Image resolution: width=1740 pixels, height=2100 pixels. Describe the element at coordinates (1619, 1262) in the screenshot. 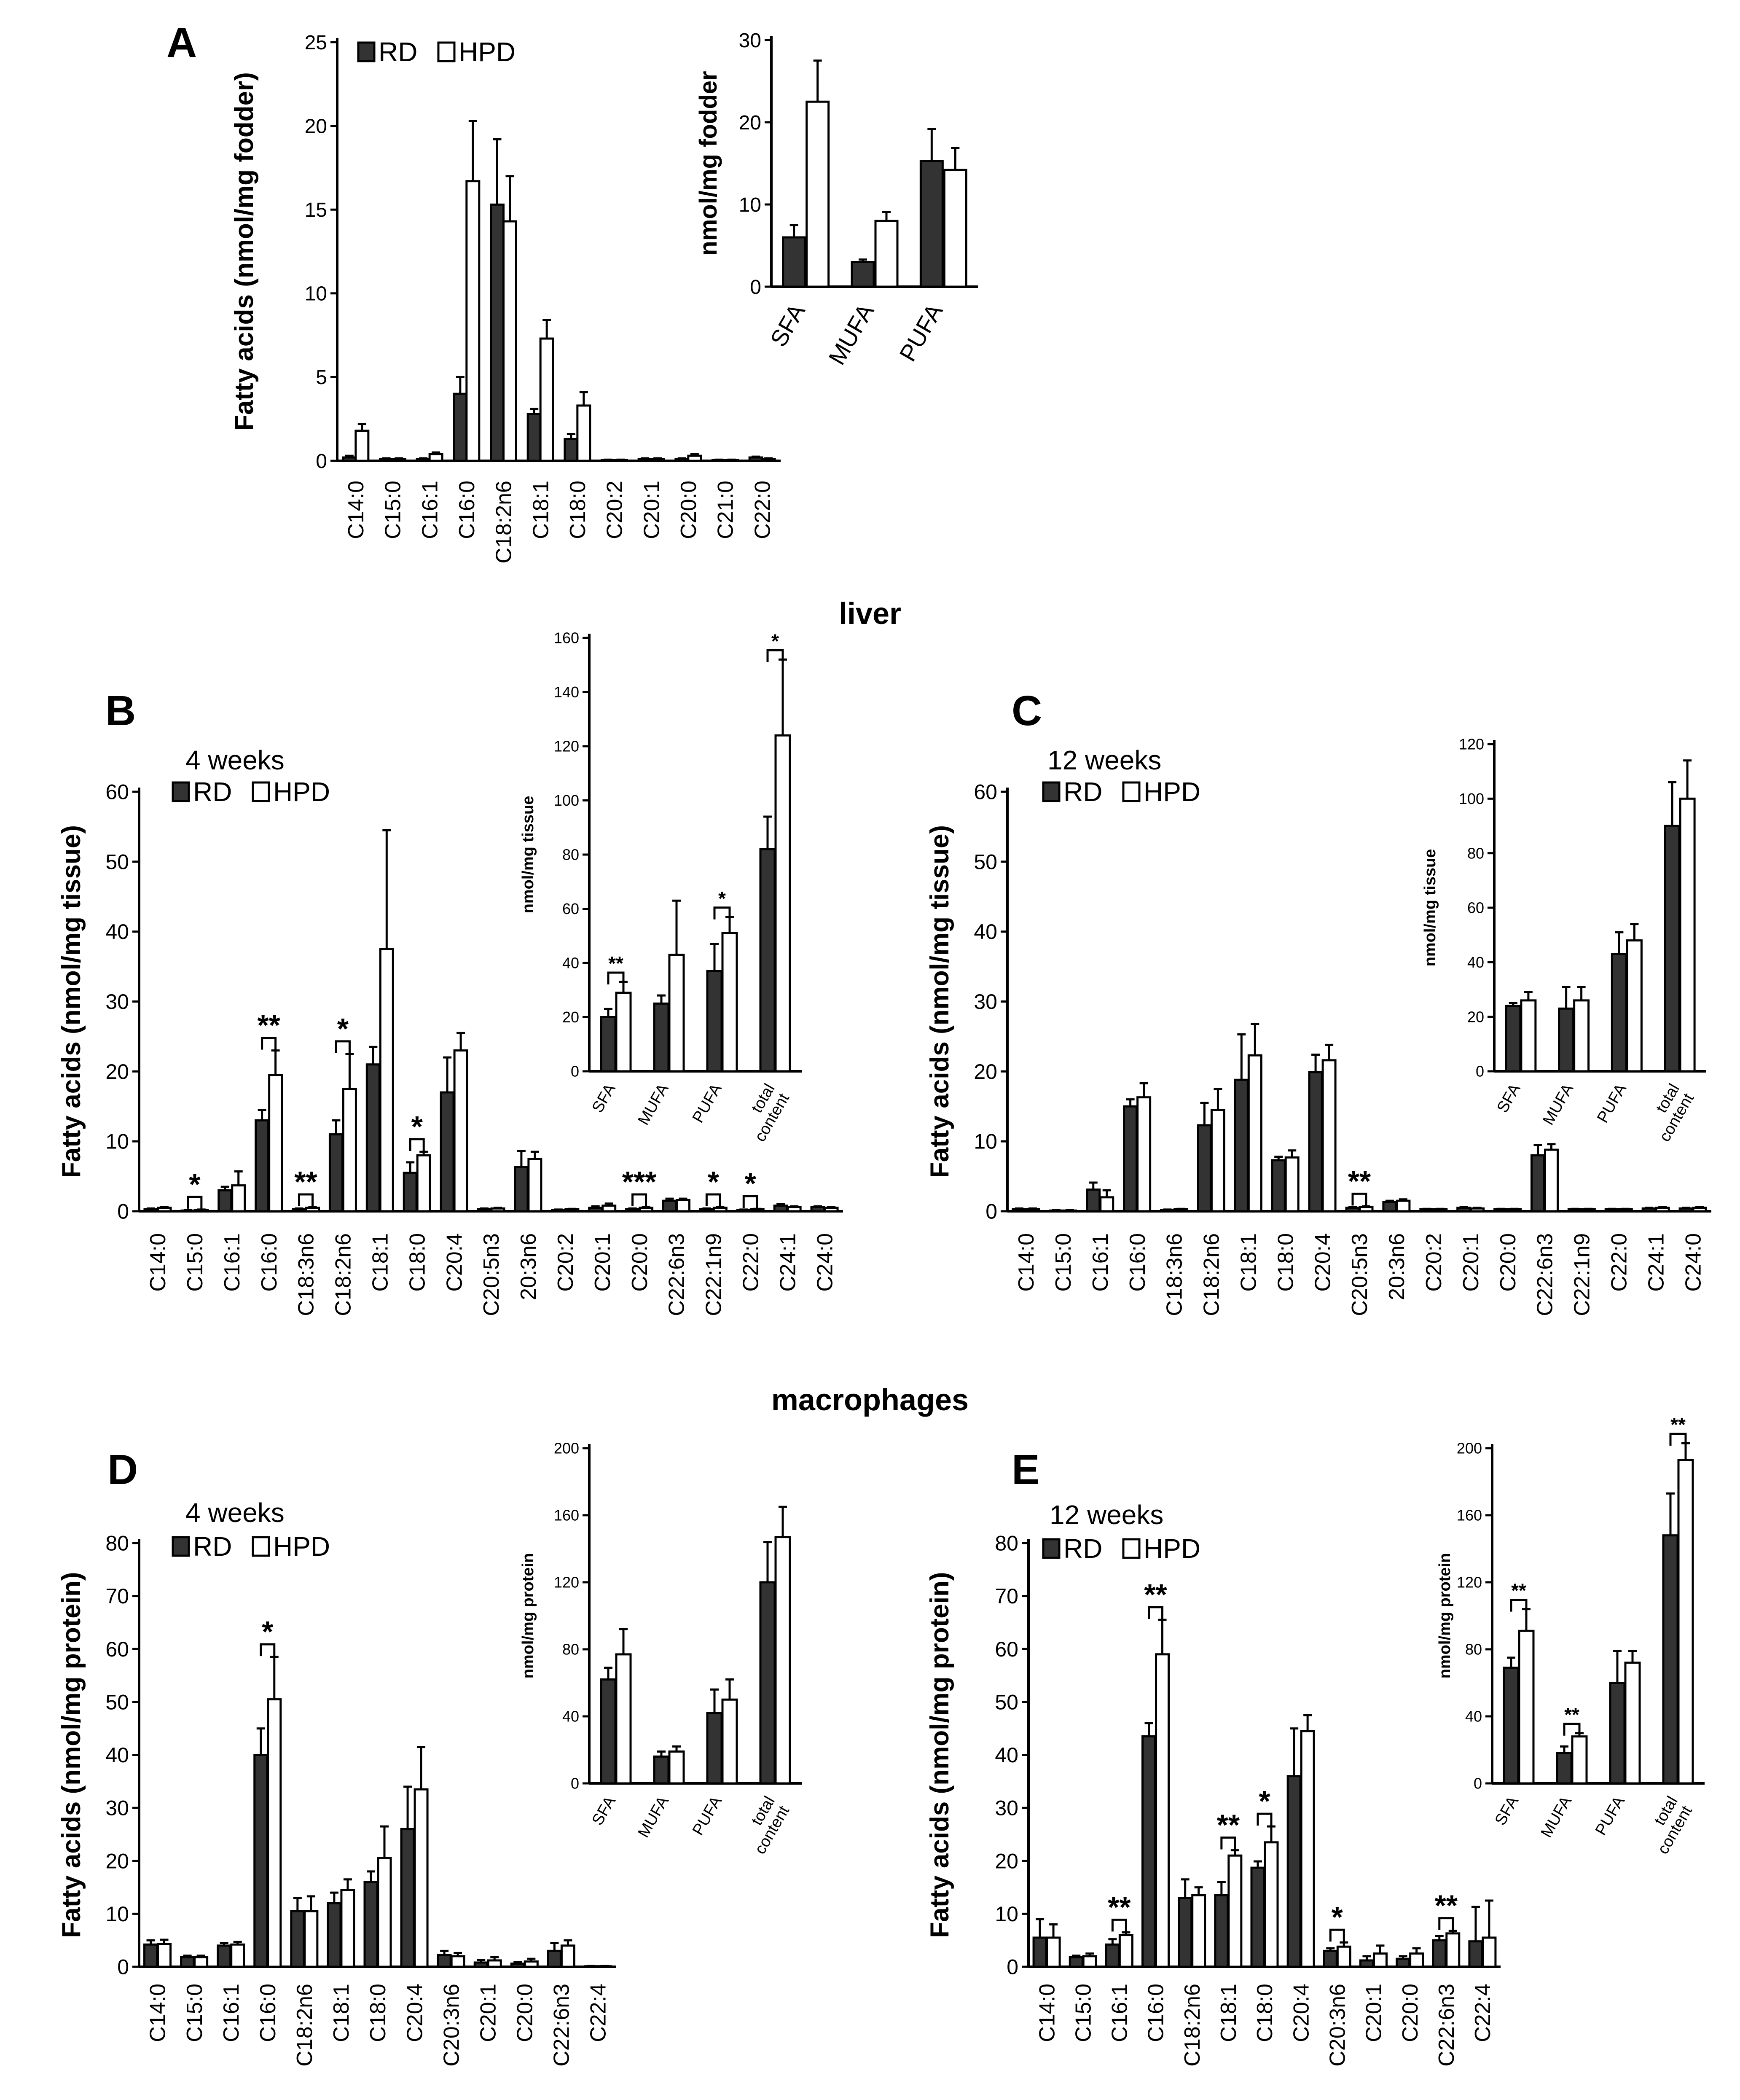

I see `category-label: C22:0` at that location.